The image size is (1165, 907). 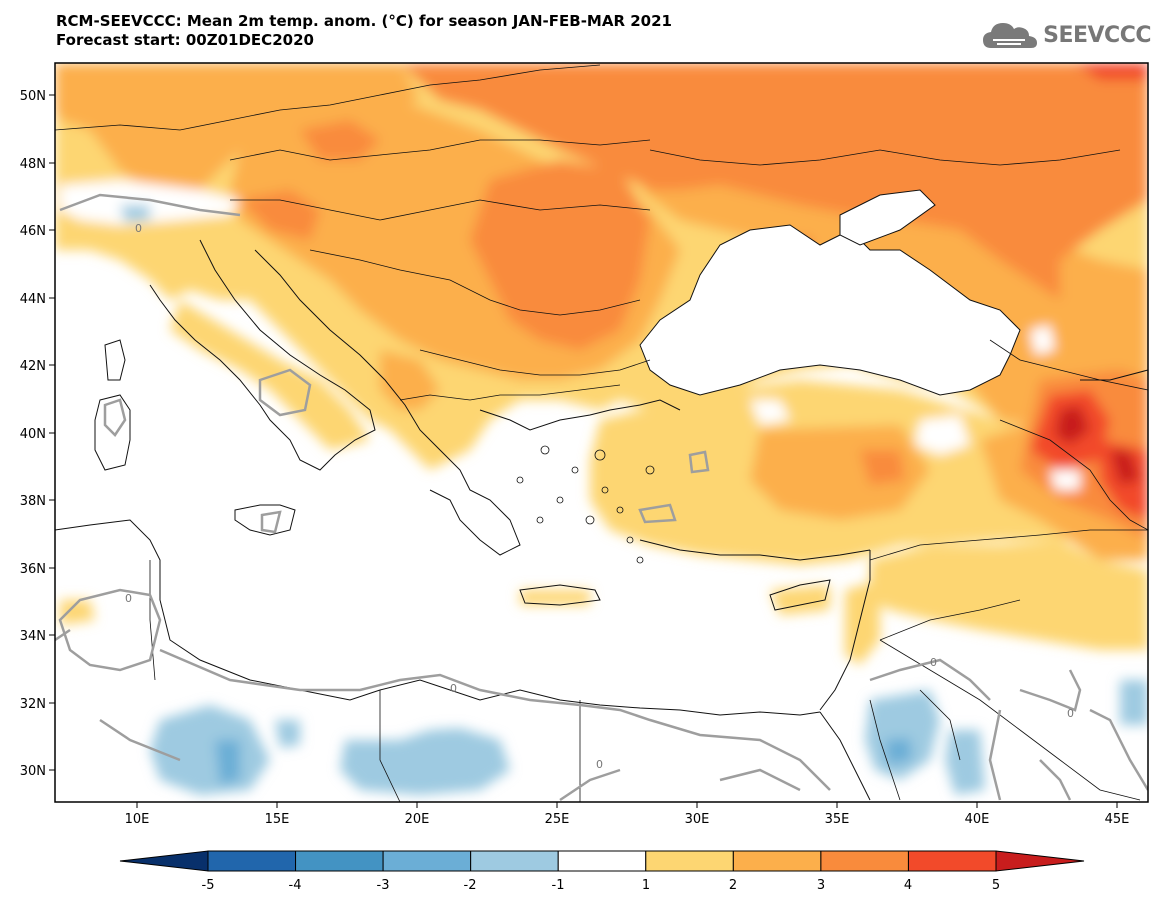 What do you see at coordinates (137, 819) in the screenshot?
I see `lon-tick-label: 10E` at bounding box center [137, 819].